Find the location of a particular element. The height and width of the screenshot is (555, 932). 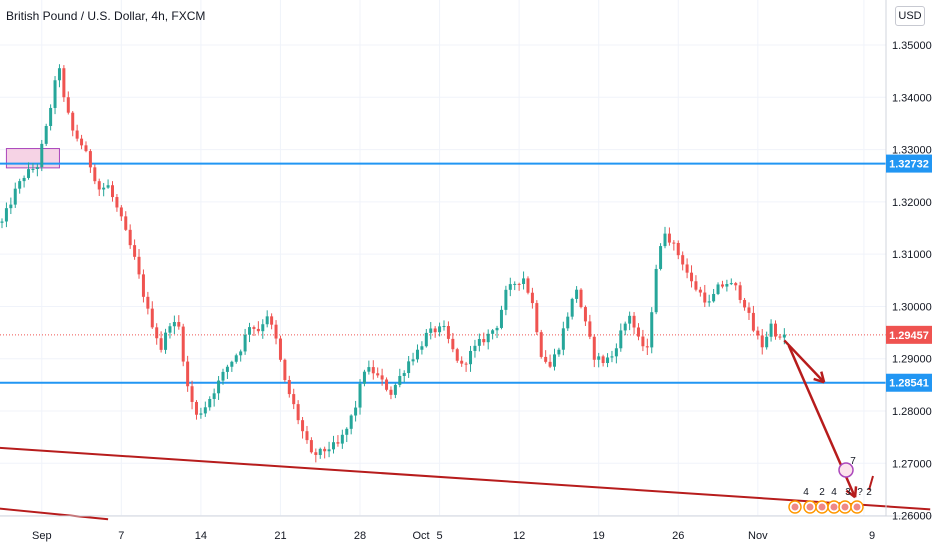

price-label: 1.29457 is located at coordinates (909, 336).